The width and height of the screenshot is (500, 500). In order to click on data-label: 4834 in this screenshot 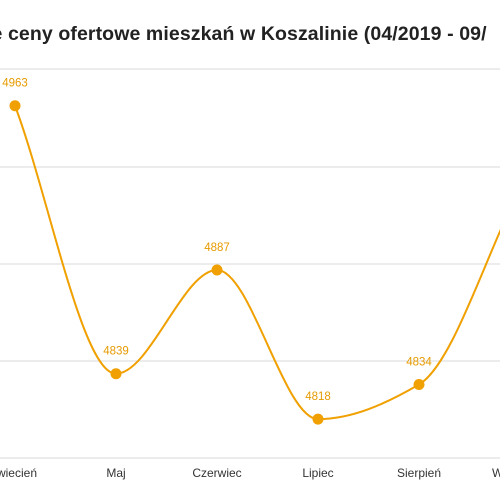, I will do `click(419, 363)`.